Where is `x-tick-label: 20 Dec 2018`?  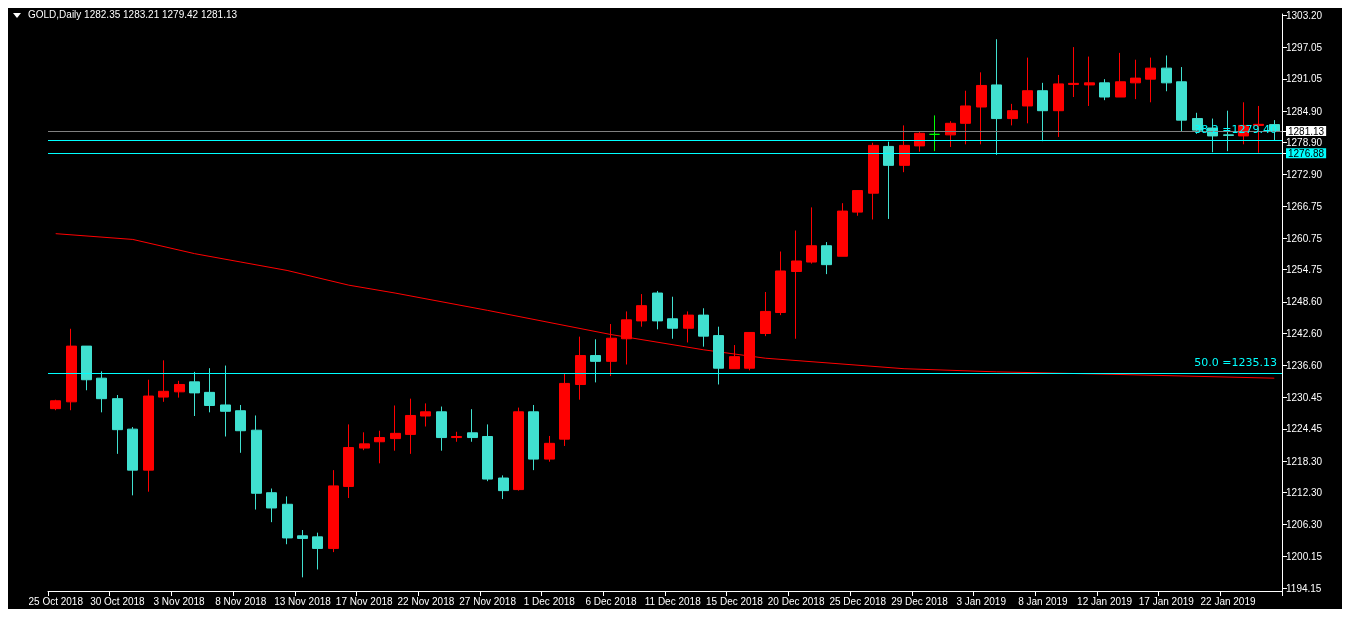 x-tick-label: 20 Dec 2018 is located at coordinates (796, 601).